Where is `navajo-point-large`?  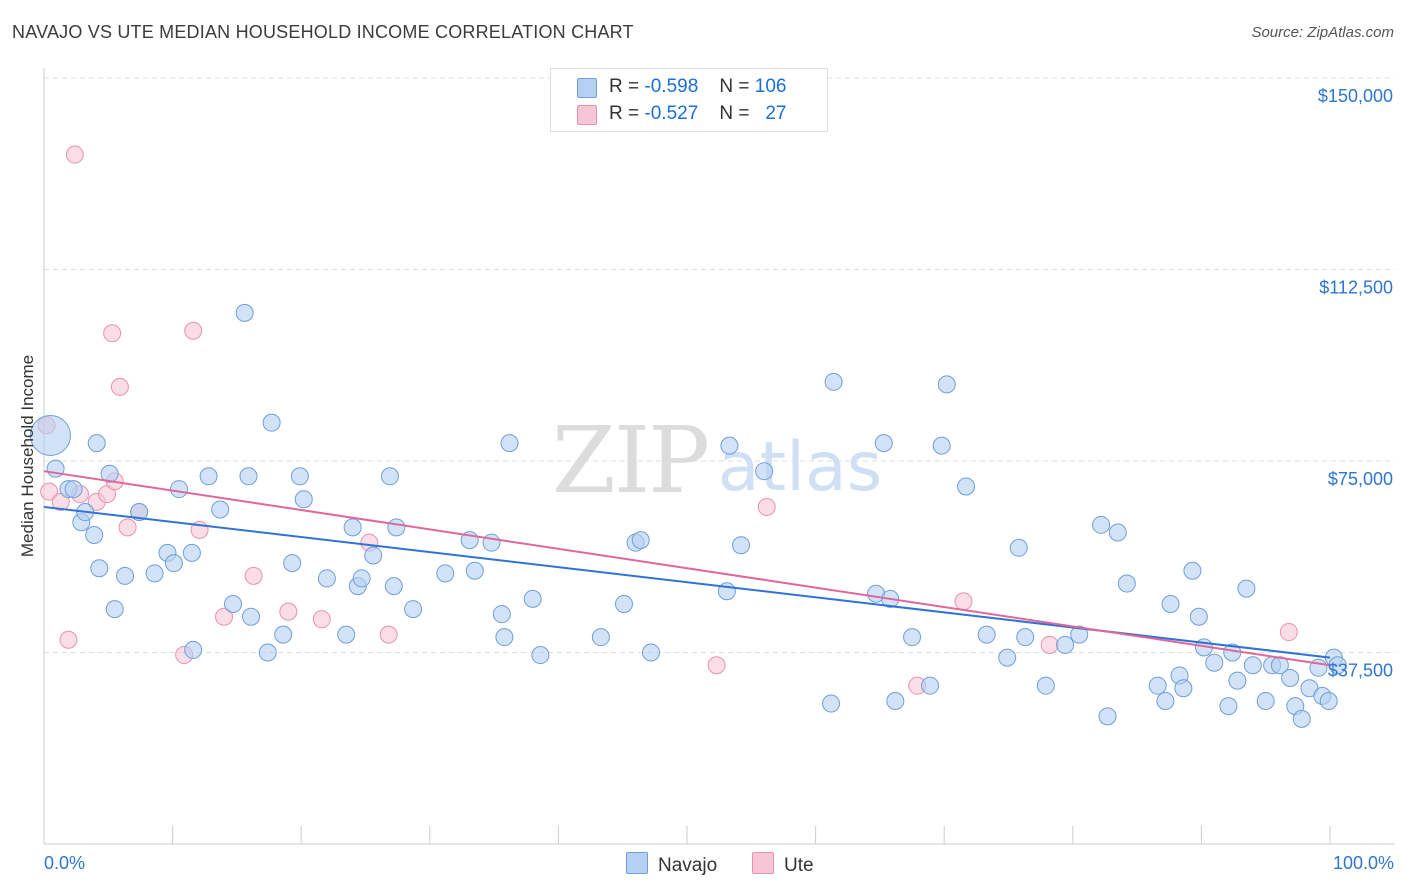
navajo-point-large is located at coordinates (50, 435).